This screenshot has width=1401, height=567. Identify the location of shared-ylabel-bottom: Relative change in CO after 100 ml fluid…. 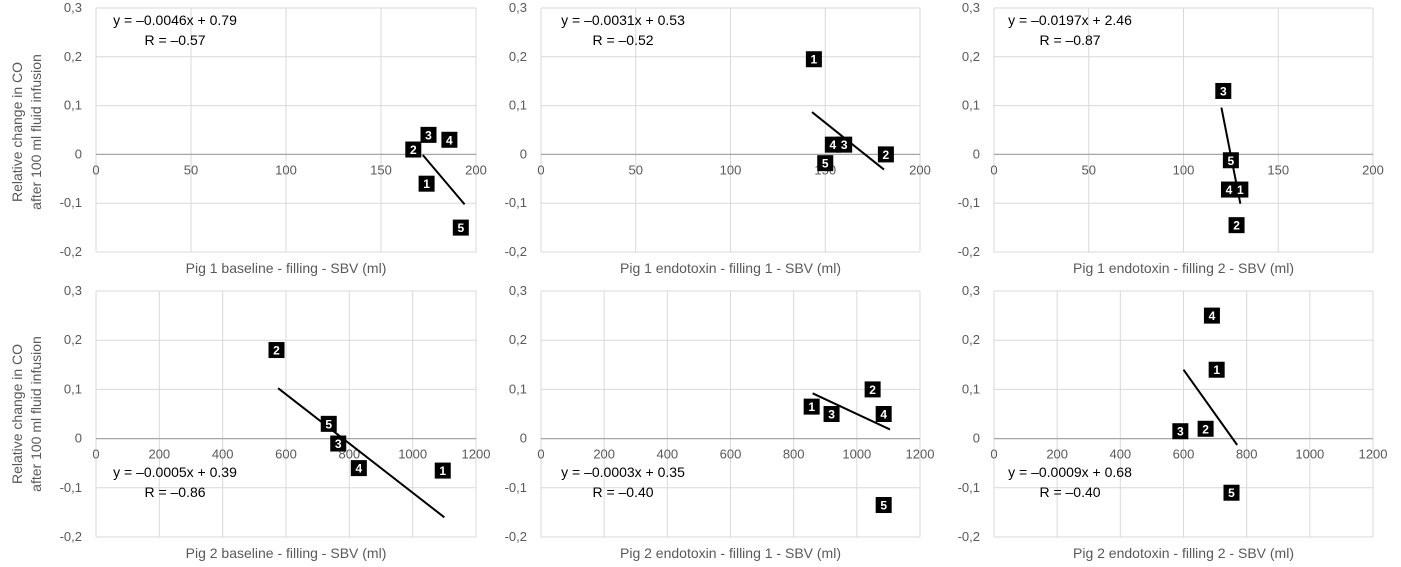
(26, 414).